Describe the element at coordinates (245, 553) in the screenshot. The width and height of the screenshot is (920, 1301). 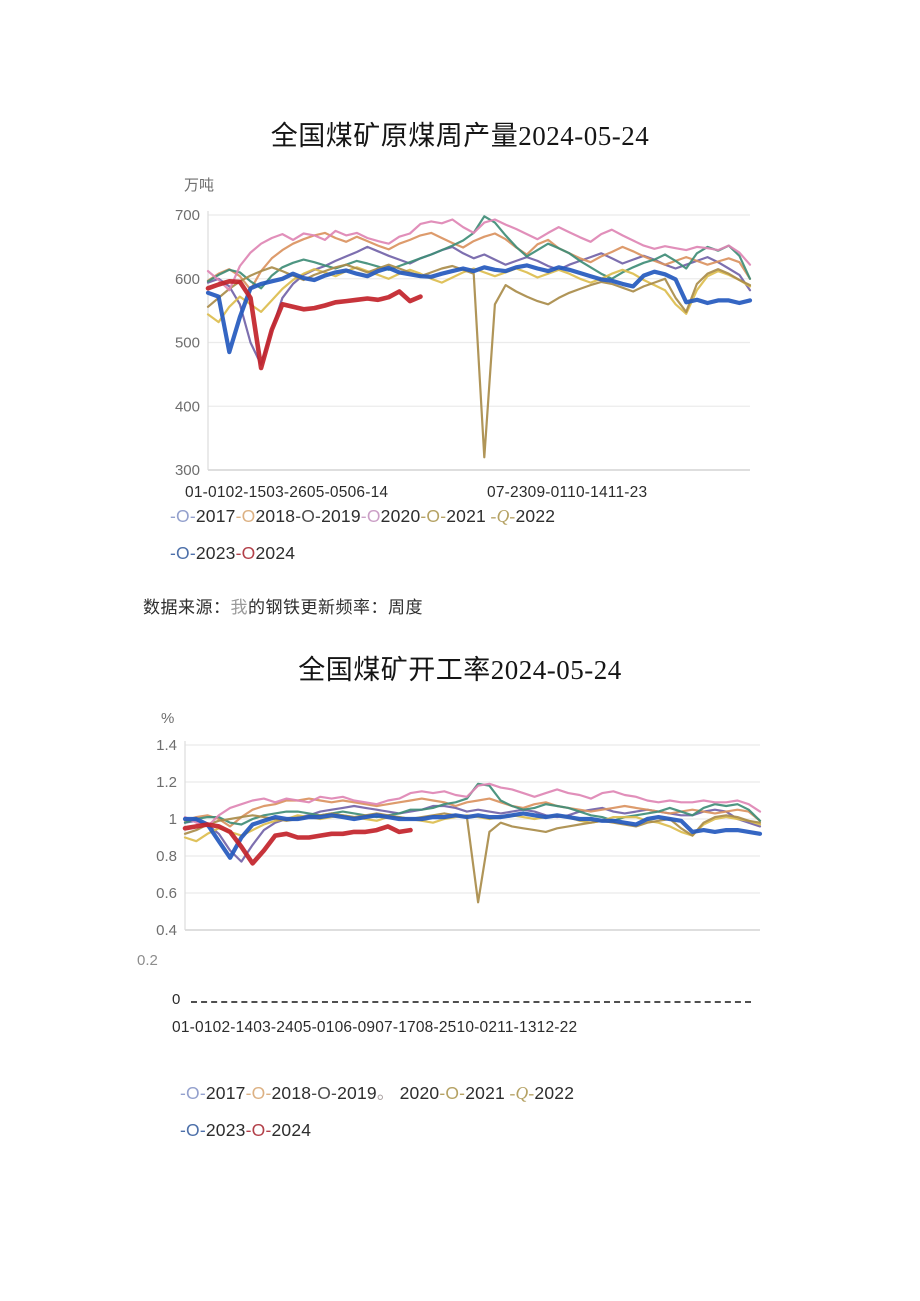
I see `legend-marker-2024: -O` at that location.